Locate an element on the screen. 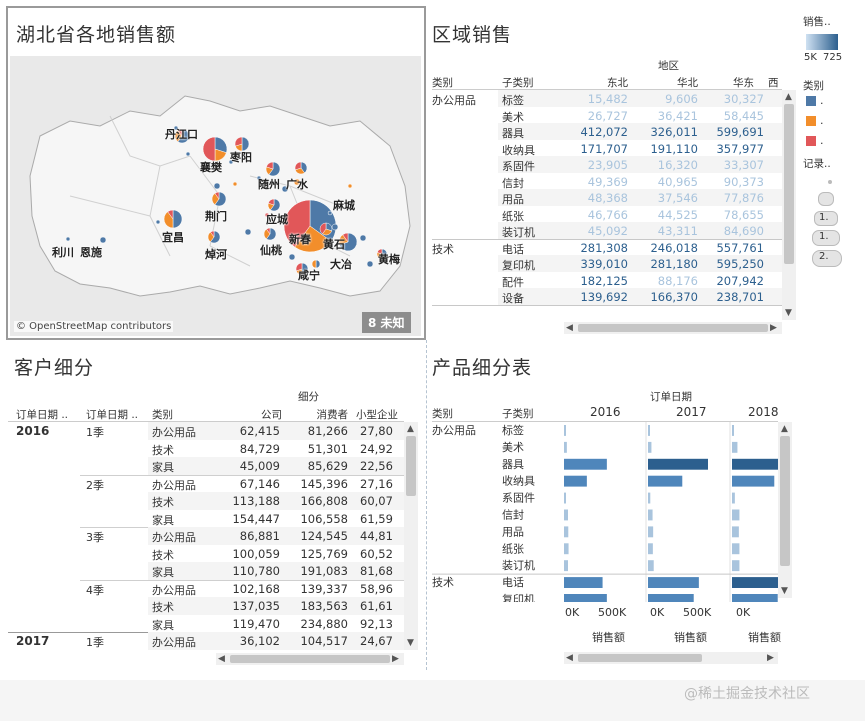  region-value: 15,482 is located at coordinates (607, 99).